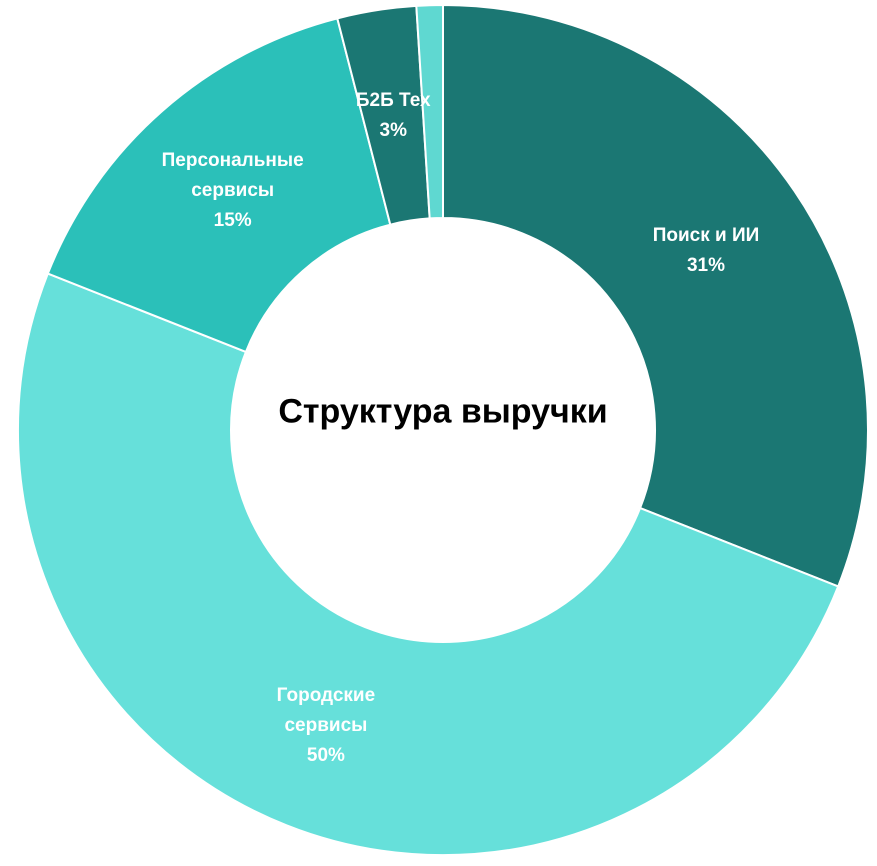 The height and width of the screenshot is (866, 877). I want to click on donut-slice, so click(429, 111).